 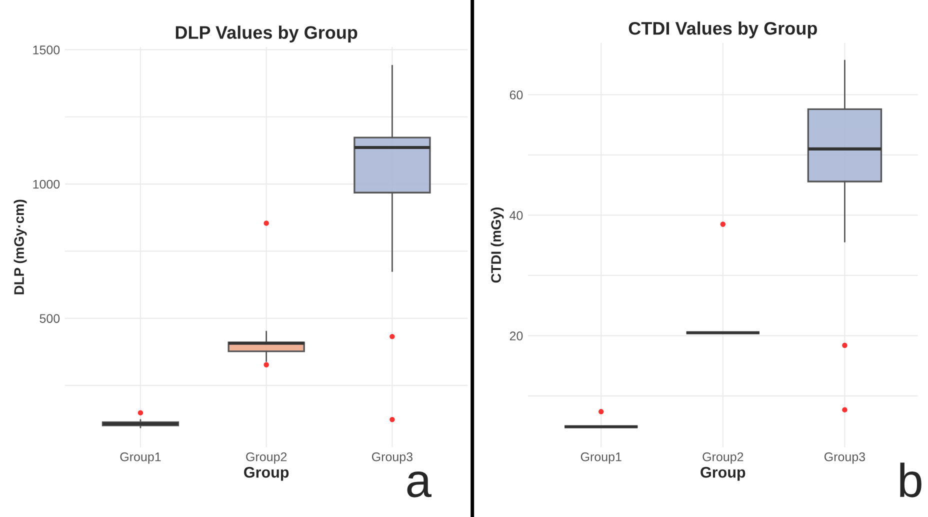 What do you see at coordinates (46, 50) in the screenshot?
I see `y-tick-label: 1500` at bounding box center [46, 50].